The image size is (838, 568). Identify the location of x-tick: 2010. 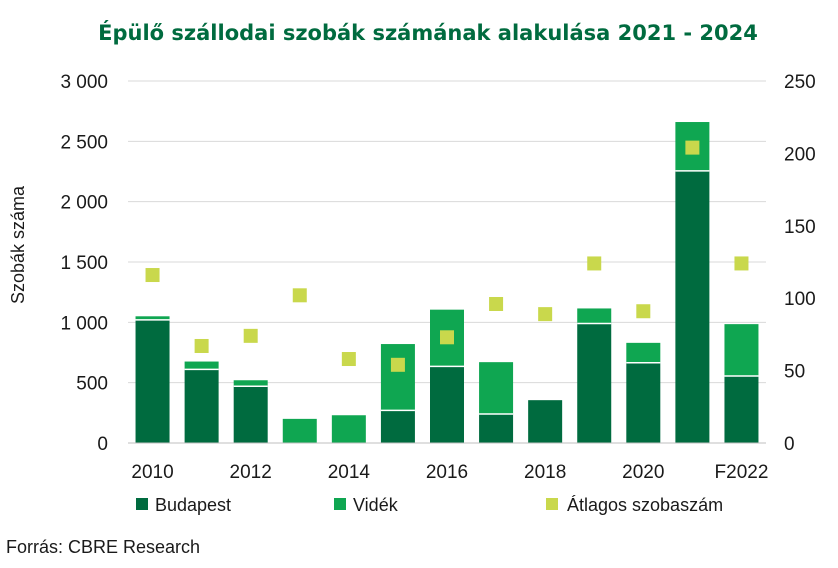
(152, 472).